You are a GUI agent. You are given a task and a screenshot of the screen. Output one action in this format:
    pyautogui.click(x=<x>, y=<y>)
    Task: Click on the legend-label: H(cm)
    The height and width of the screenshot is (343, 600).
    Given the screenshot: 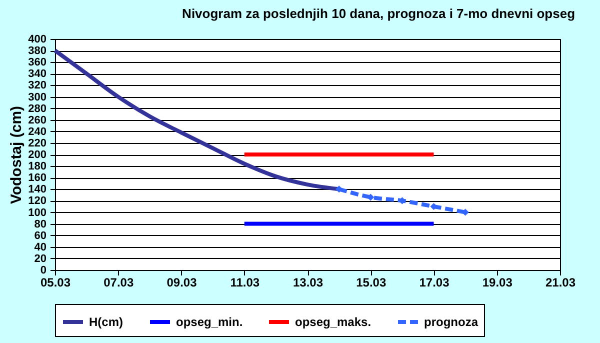 What is the action you would take?
    pyautogui.click(x=106, y=322)
    